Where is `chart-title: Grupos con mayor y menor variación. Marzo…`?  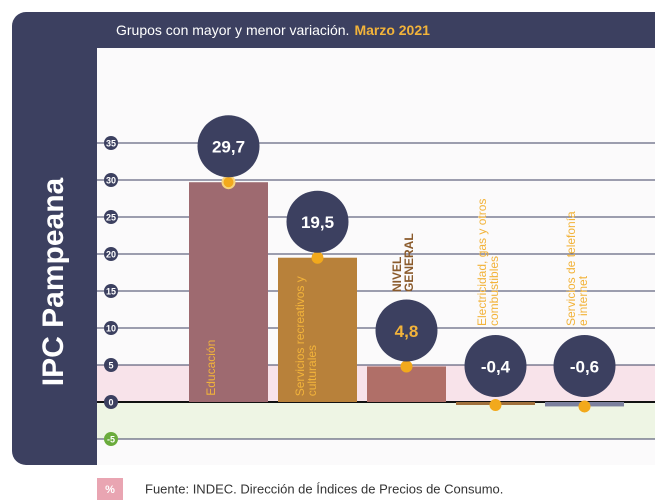
chart-title: Grupos con mayor y menor variación. Marzo… is located at coordinates (273, 30).